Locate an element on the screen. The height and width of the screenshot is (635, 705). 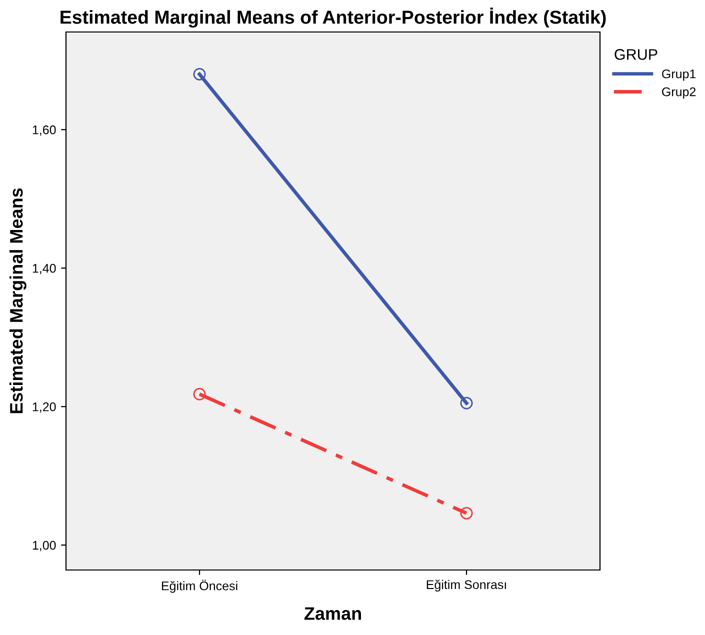
x-tick-label: Eğitim Sonrası is located at coordinates (466, 586).